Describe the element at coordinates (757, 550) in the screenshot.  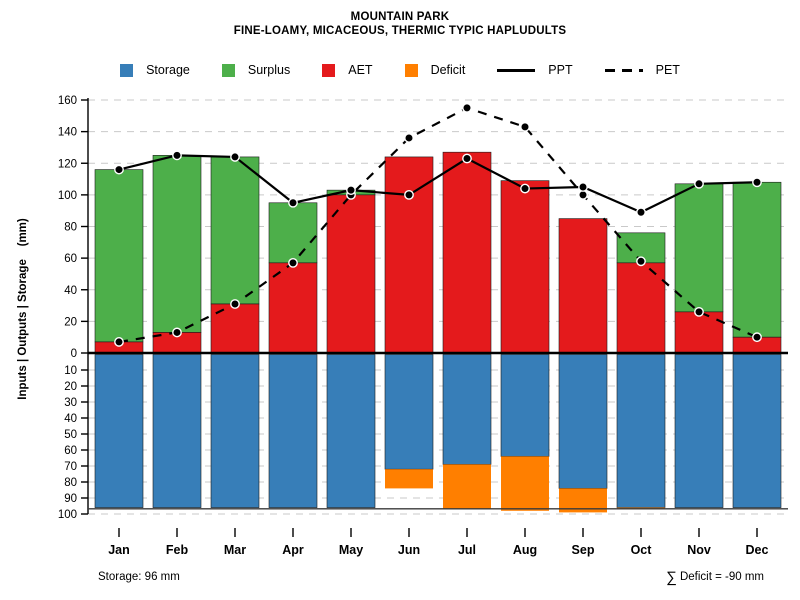
I see `month-label-dec: Dec` at that location.